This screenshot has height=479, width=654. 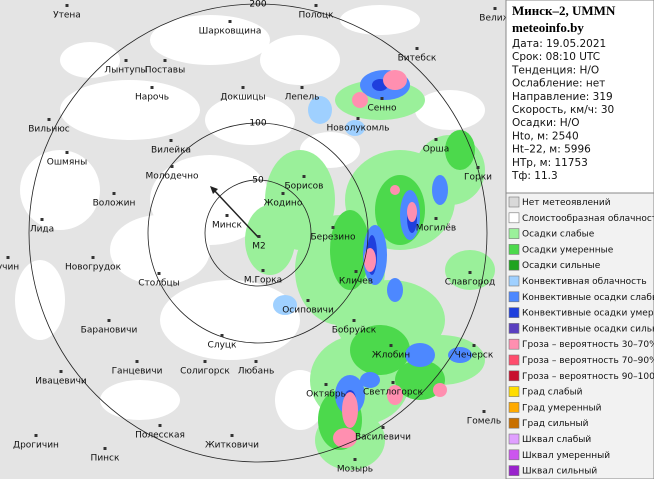 What do you see at coordinates (562, 97) in the screenshot?
I see `info-line: Направление: 319` at bounding box center [562, 97].